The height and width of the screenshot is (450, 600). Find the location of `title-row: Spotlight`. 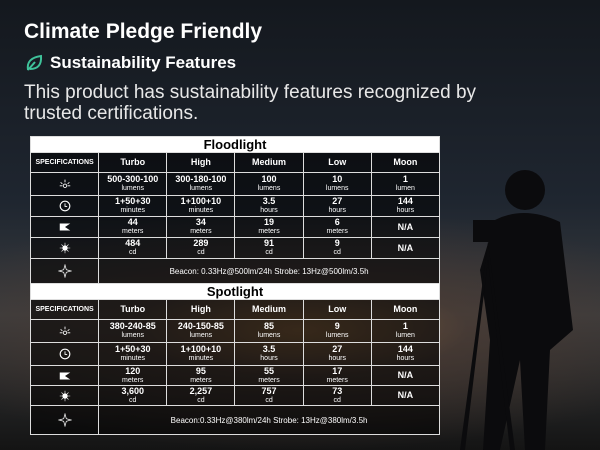

title-row: Spotlight is located at coordinates (235, 291).